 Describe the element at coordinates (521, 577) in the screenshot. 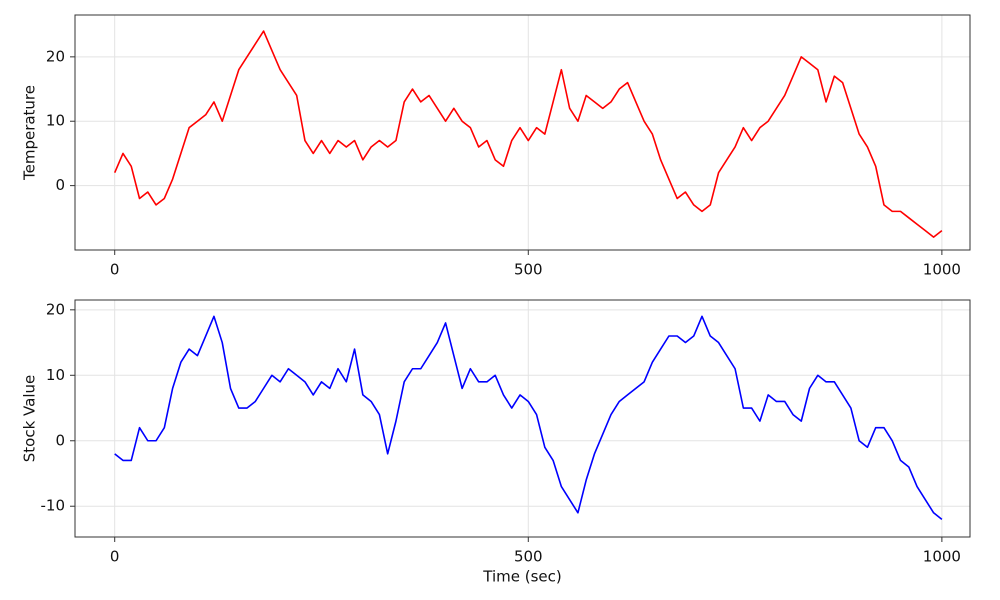

I see `x-axis-label: Time (sec)` at that location.